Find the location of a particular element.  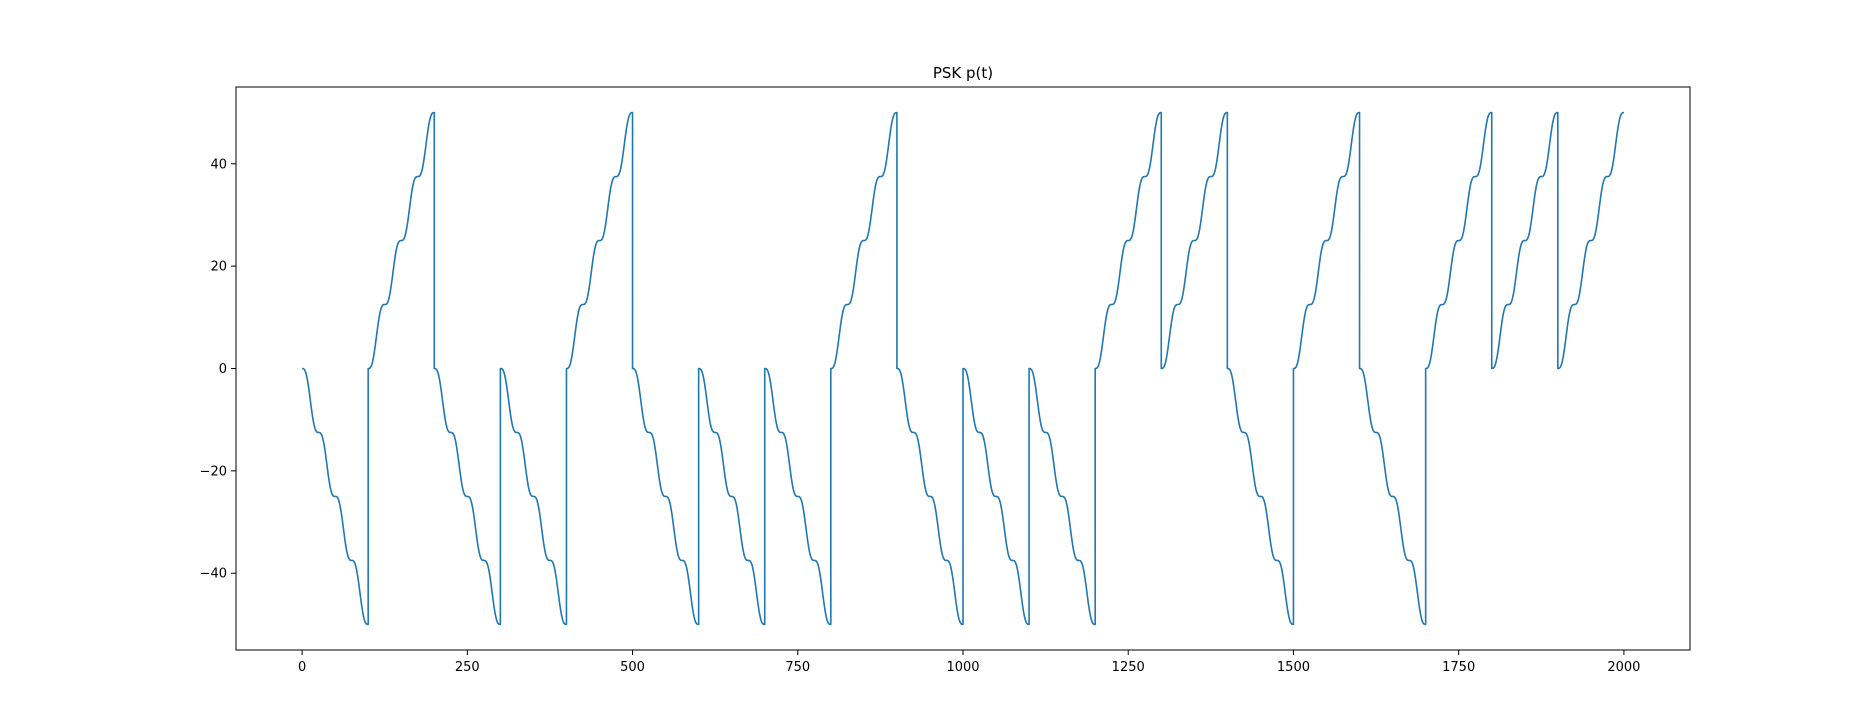

x-tick-label: 1250 is located at coordinates (1128, 667).